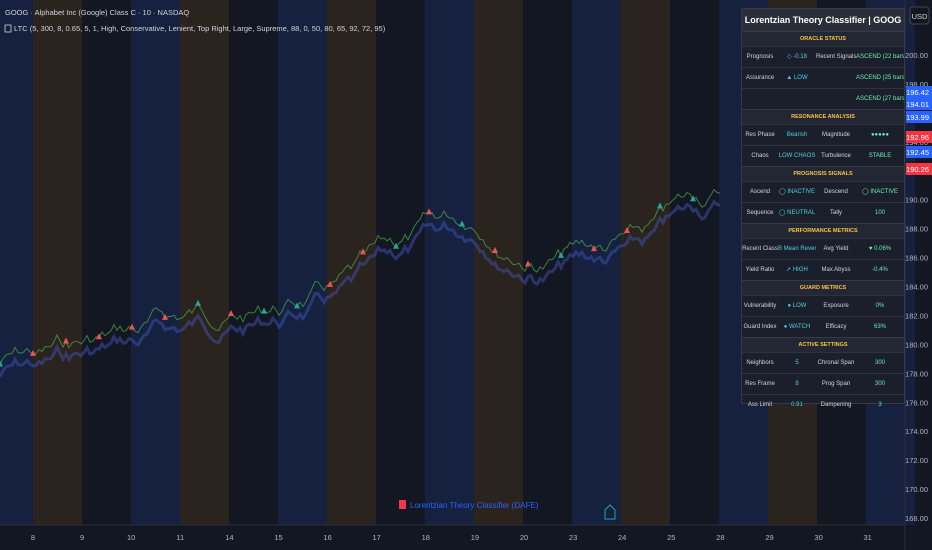 This screenshot has width=932, height=550. What do you see at coordinates (836, 306) in the screenshot?
I see `panel-cell: Exposure` at bounding box center [836, 306].